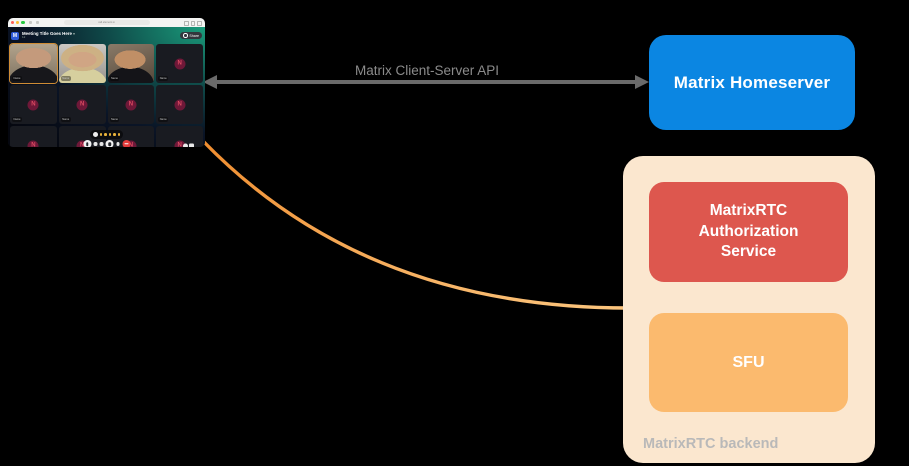 This screenshot has width=909, height=466. What do you see at coordinates (126, 143) in the screenshot?
I see `hangup-button` at bounding box center [126, 143].